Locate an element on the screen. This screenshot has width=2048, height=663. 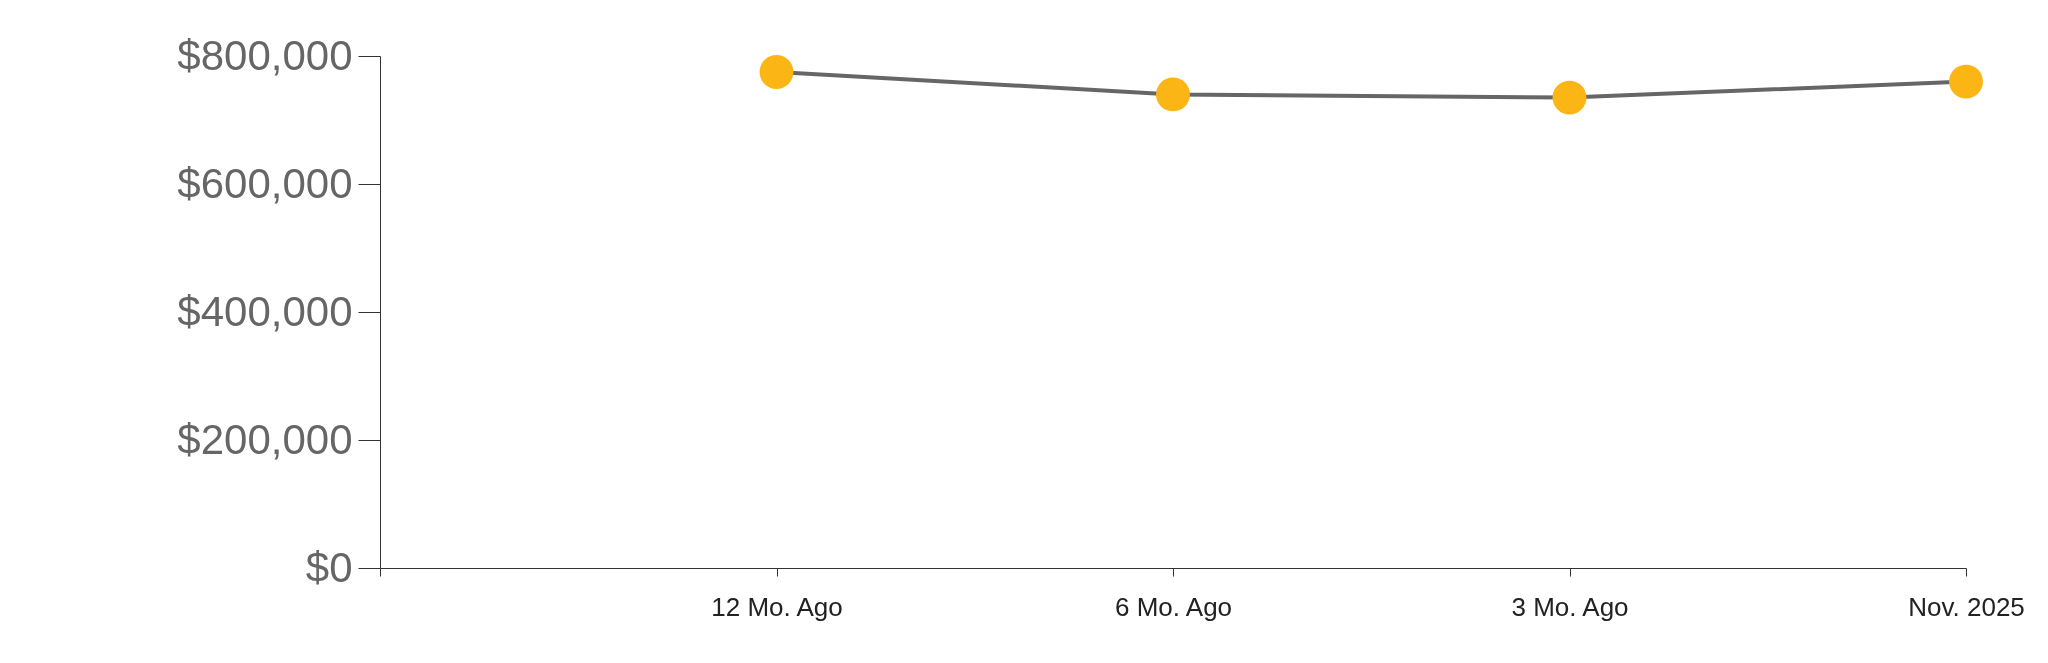
y-tick-label: $400,000 is located at coordinates (265, 311).